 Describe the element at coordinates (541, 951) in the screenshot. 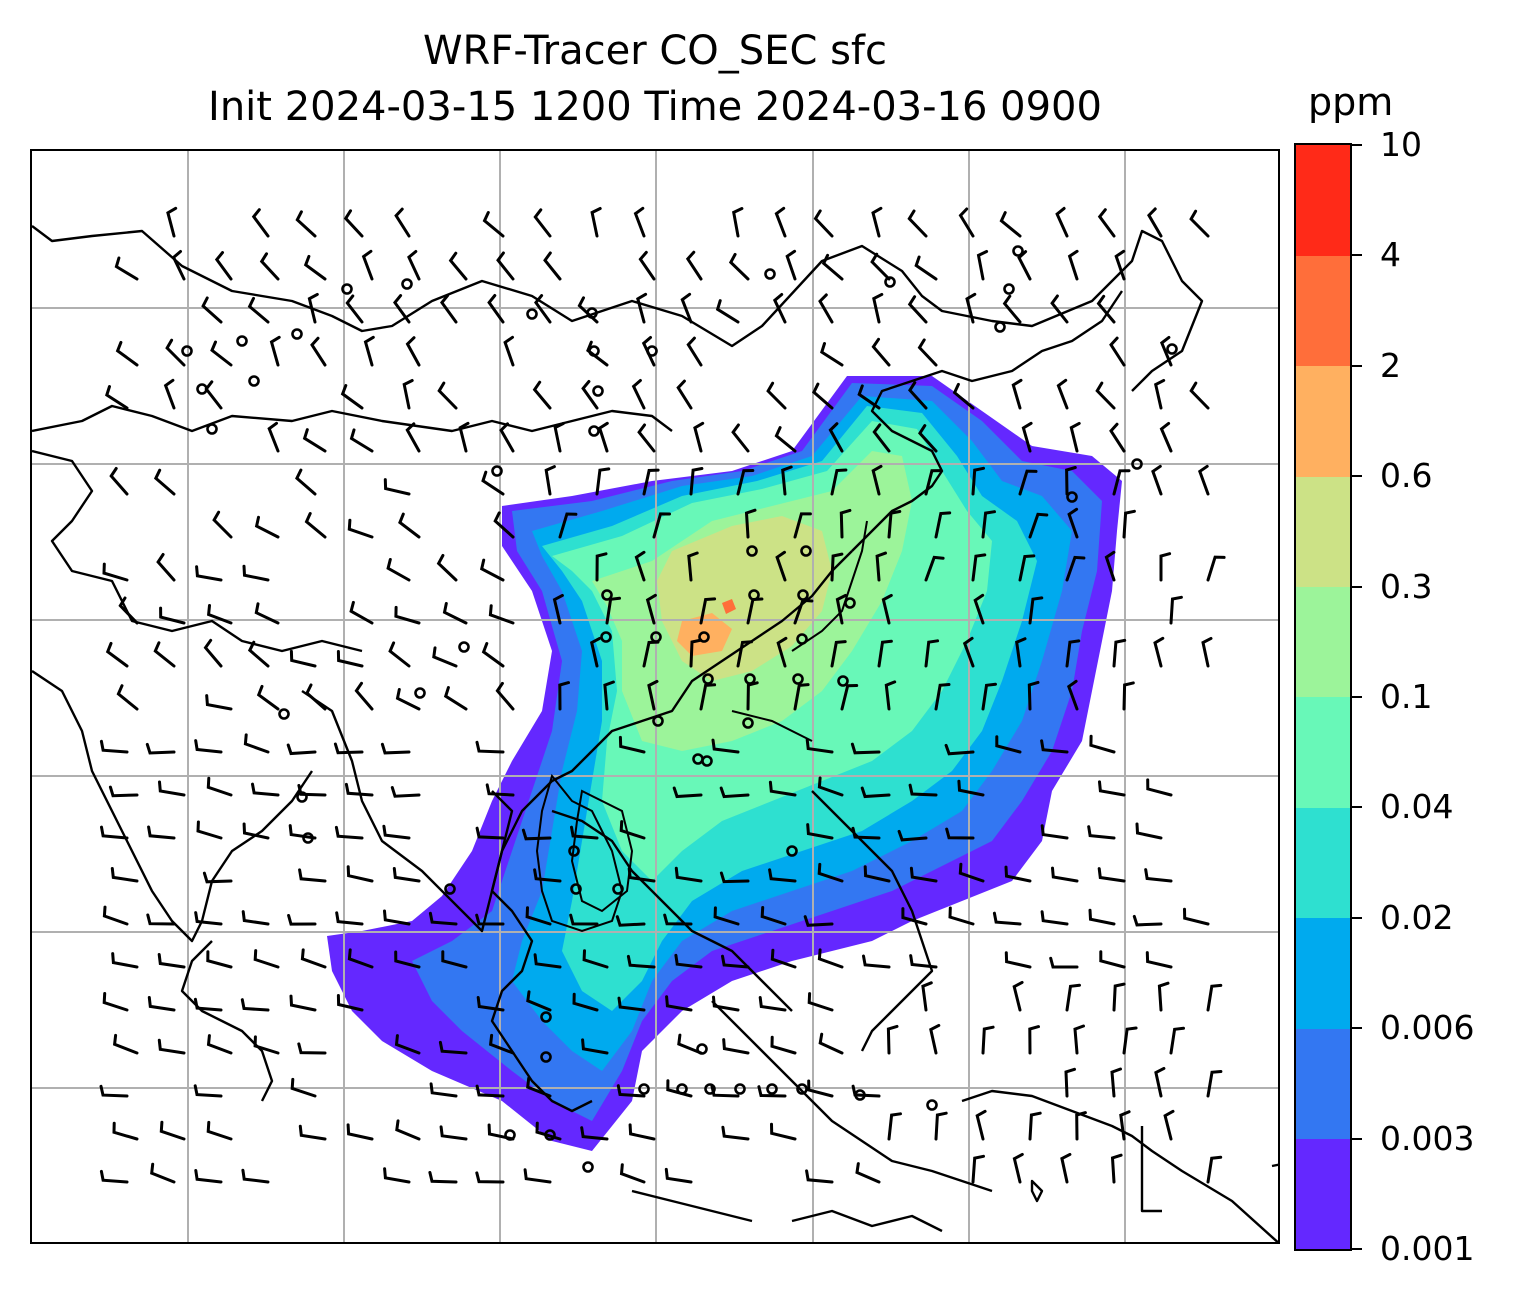

I see `coastline-segment` at that location.